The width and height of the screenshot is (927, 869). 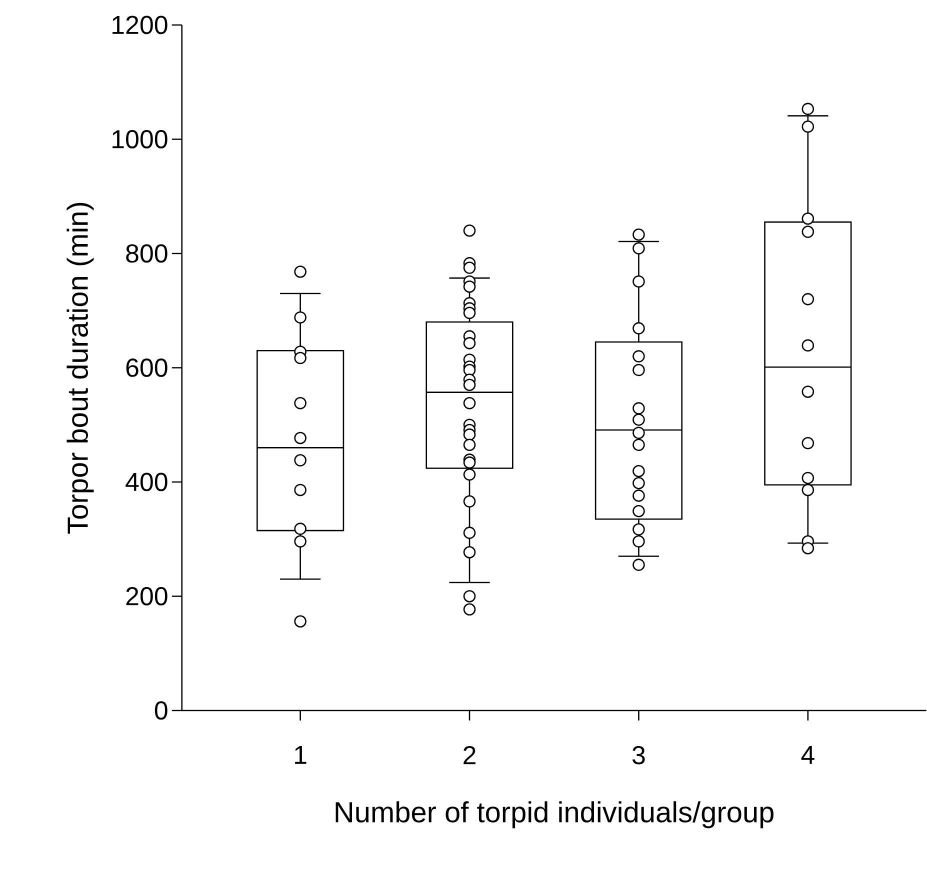 What do you see at coordinates (147, 367) in the screenshot?
I see `y-tick-label: 600` at bounding box center [147, 367].